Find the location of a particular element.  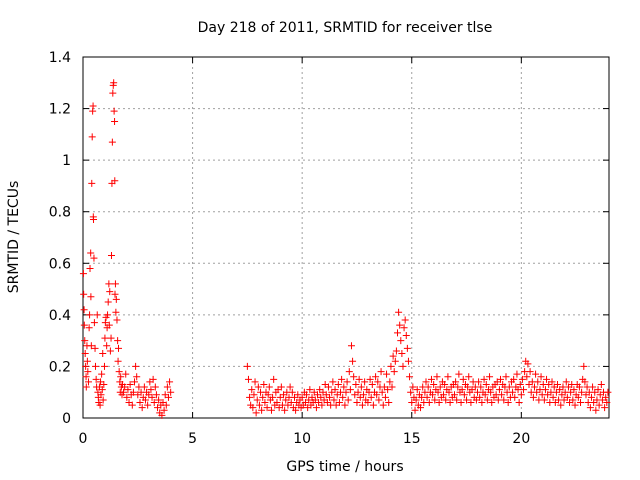

y-tick-label: 0.8 is located at coordinates (60, 213).